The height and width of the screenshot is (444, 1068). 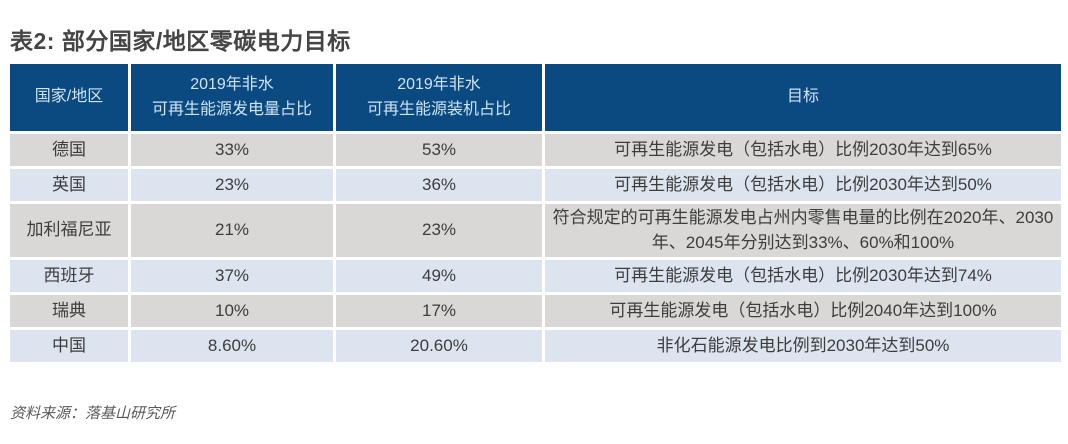 I want to click on cell-region: 瑞典, so click(x=69, y=311).